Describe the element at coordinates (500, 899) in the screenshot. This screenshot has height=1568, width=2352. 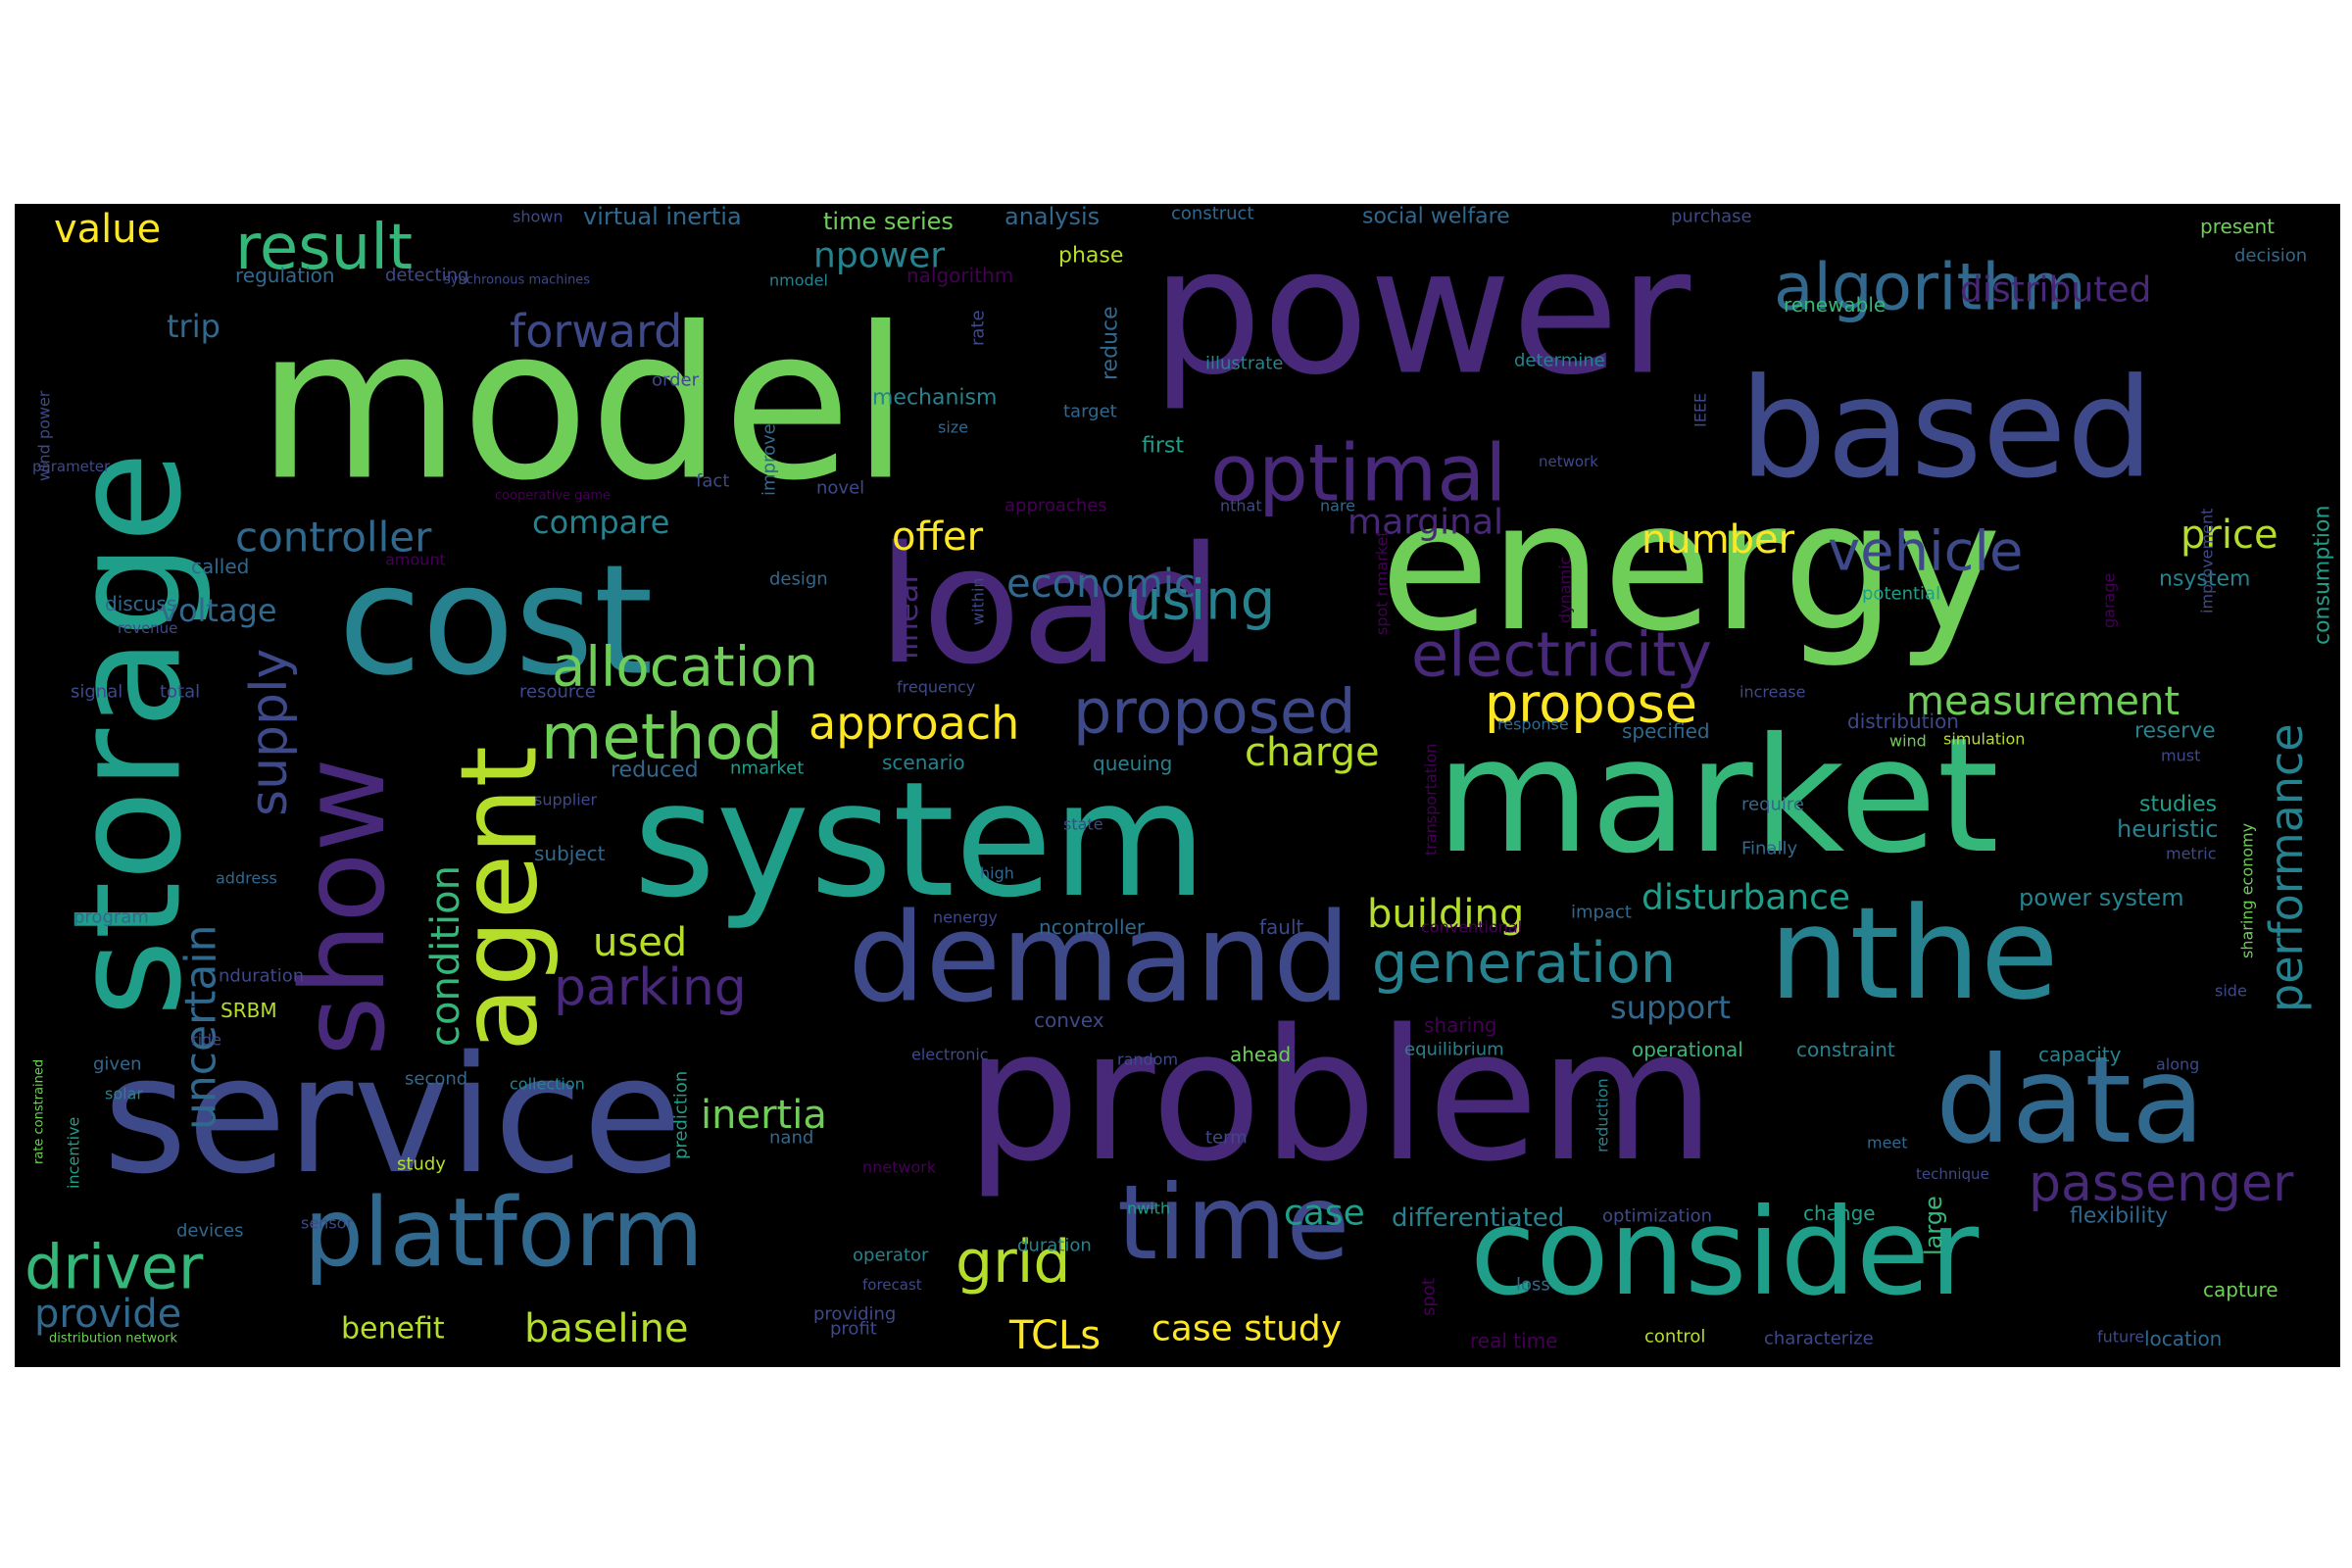
I see `word-agent: agent` at that location.